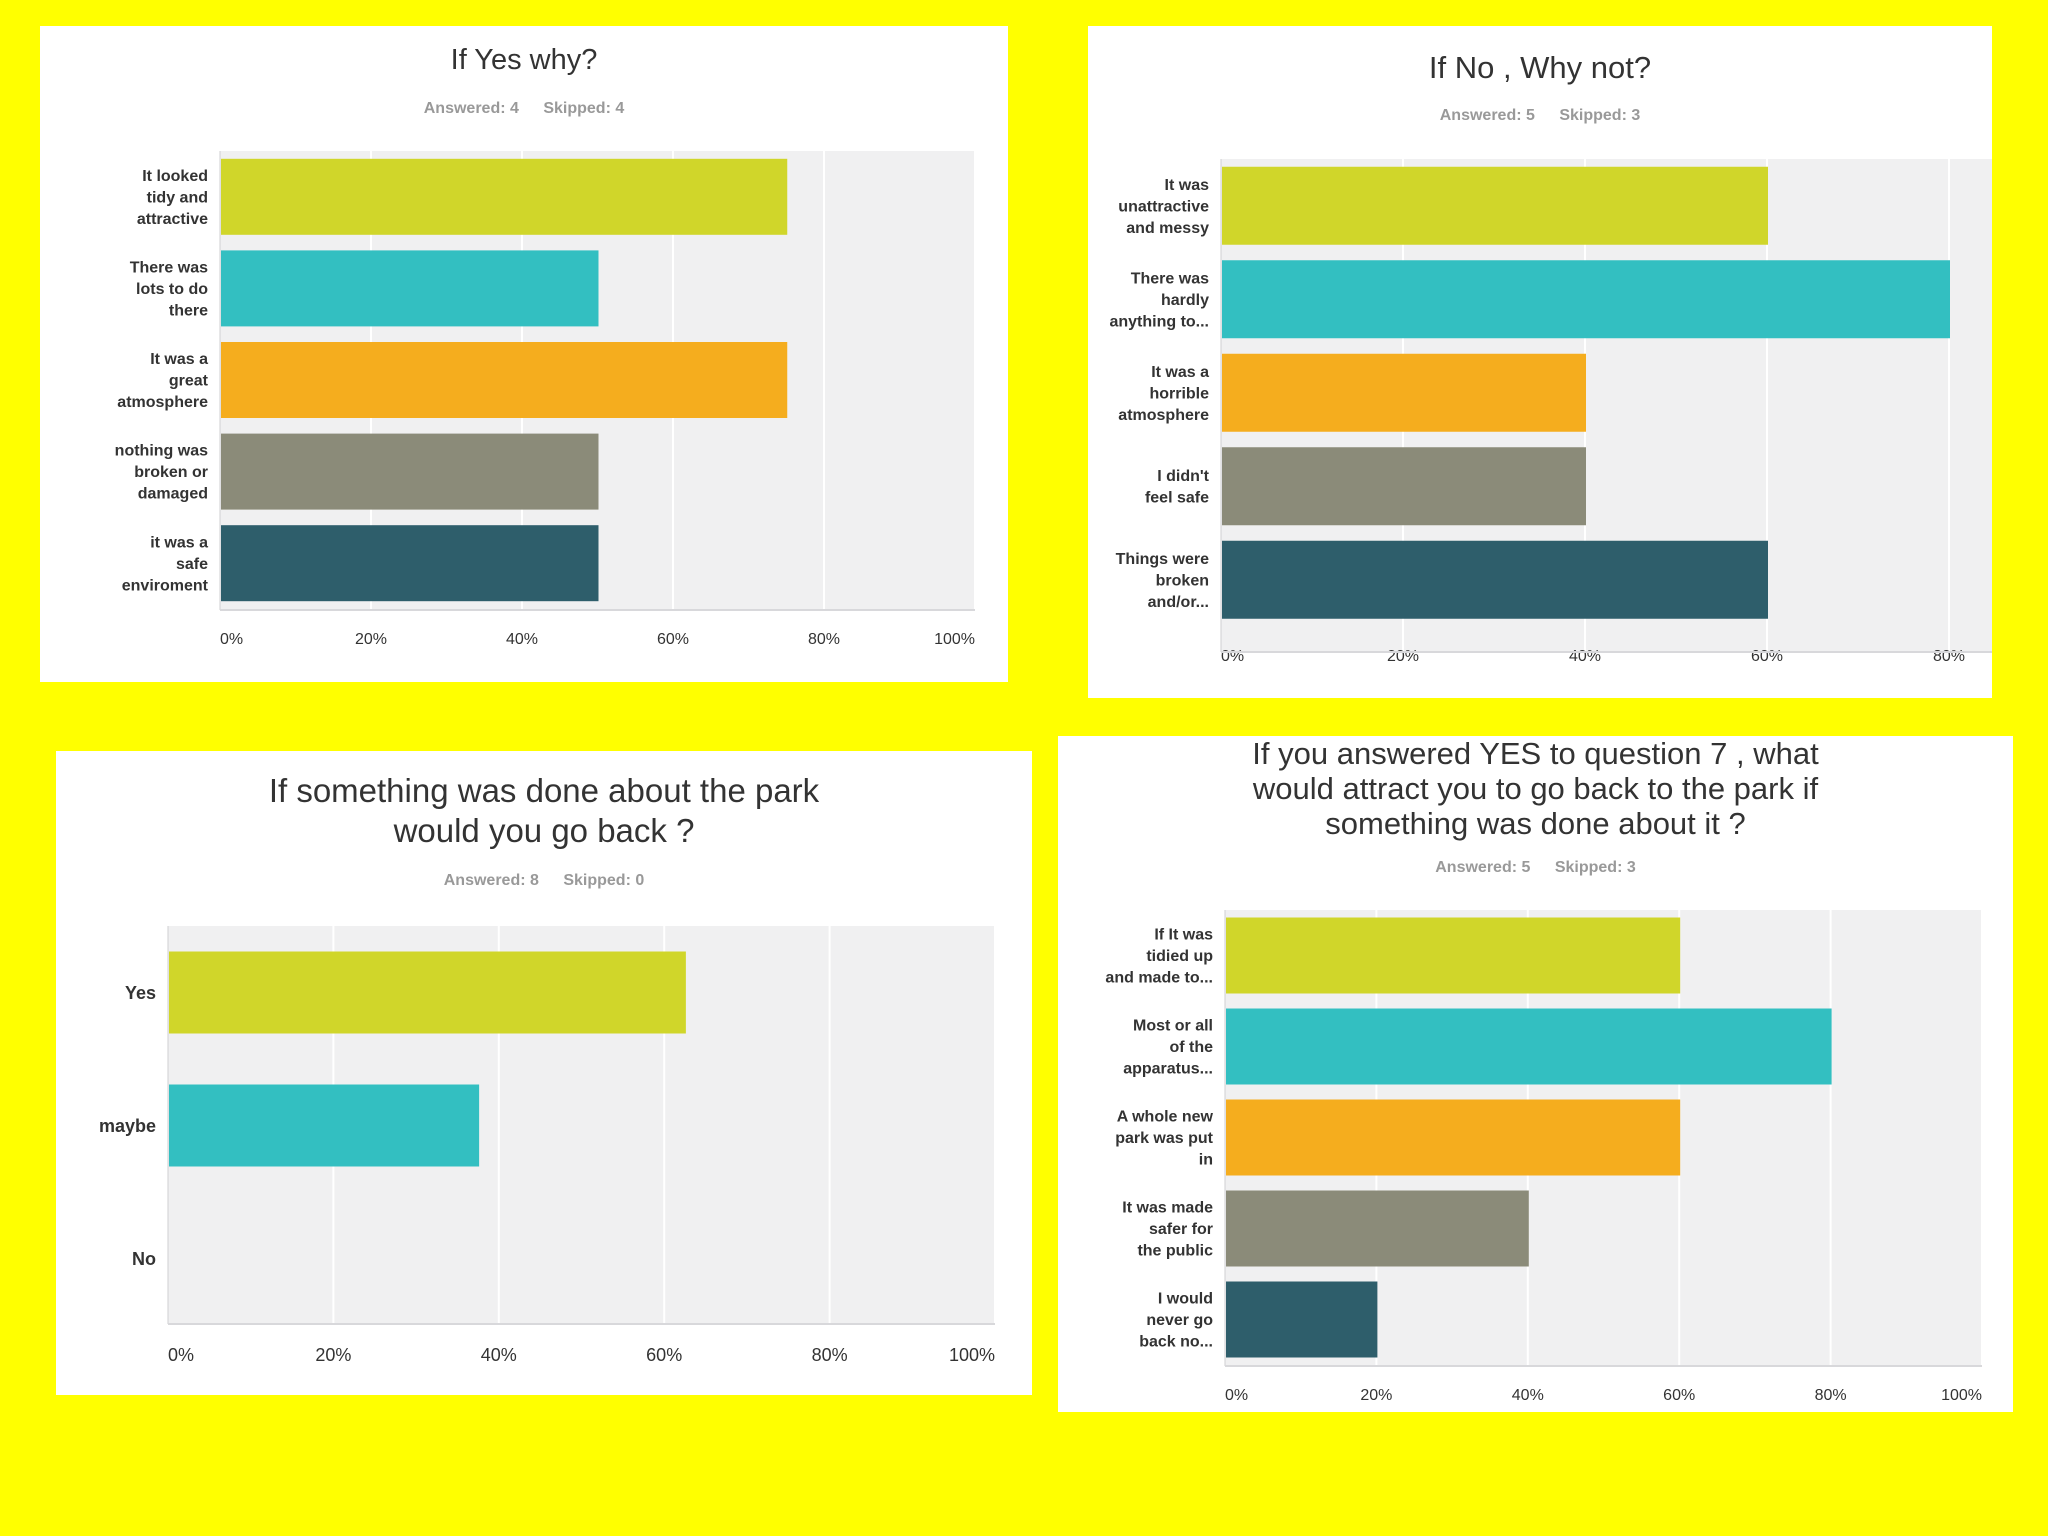 The height and width of the screenshot is (1536, 2048). I want to click on category-label: horrible, so click(1179, 393).